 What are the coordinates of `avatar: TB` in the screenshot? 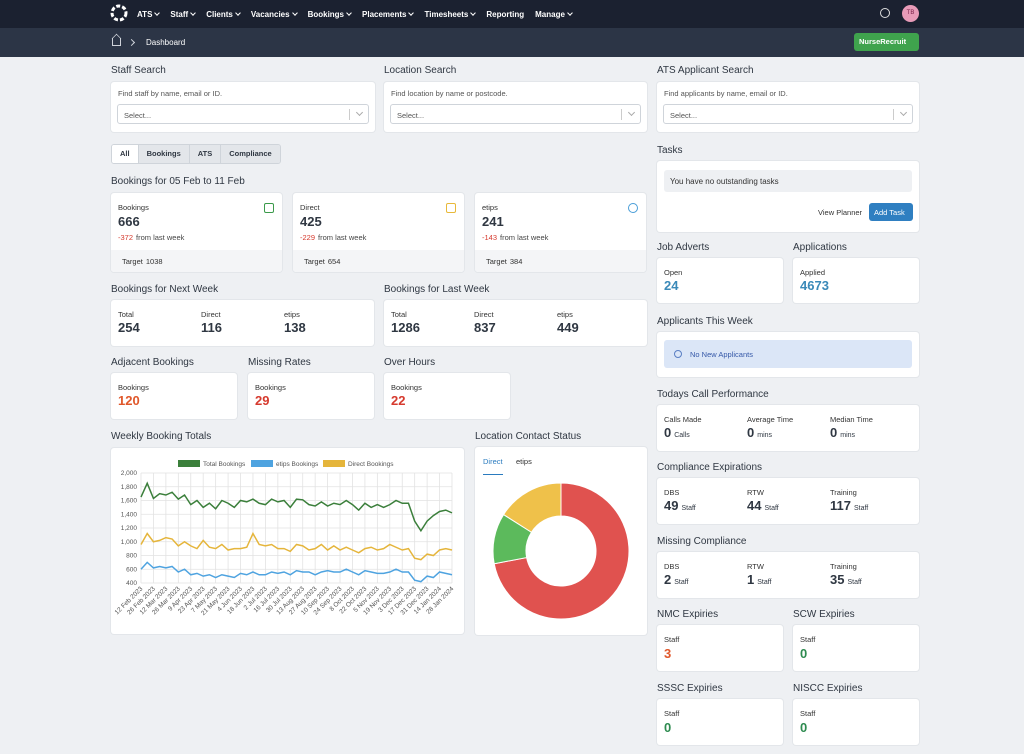 It's located at (910, 13).